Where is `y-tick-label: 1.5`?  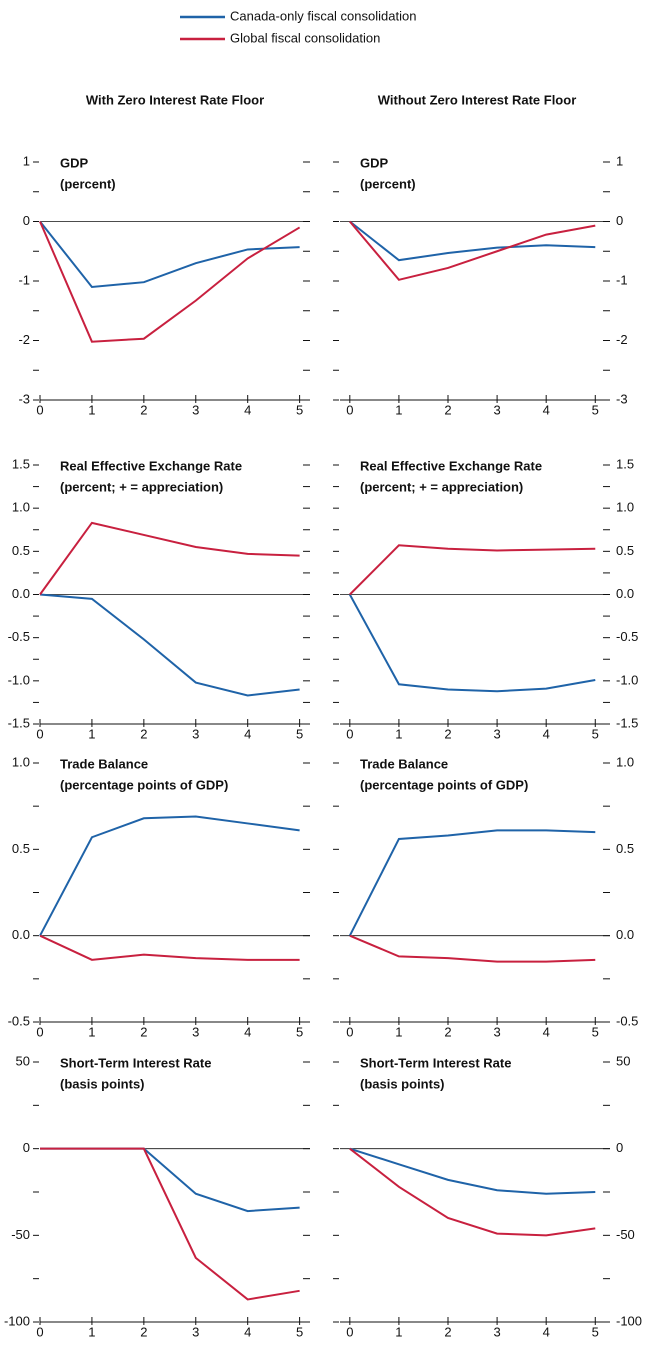 y-tick-label: 1.5 is located at coordinates (21, 463).